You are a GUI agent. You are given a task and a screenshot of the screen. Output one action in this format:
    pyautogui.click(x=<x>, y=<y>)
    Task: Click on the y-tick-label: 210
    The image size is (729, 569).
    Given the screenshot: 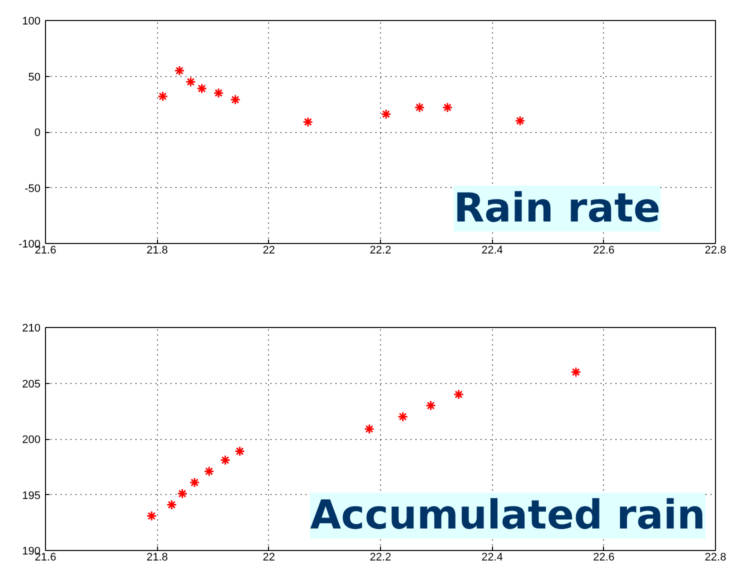 What is the action you would take?
    pyautogui.click(x=31, y=328)
    